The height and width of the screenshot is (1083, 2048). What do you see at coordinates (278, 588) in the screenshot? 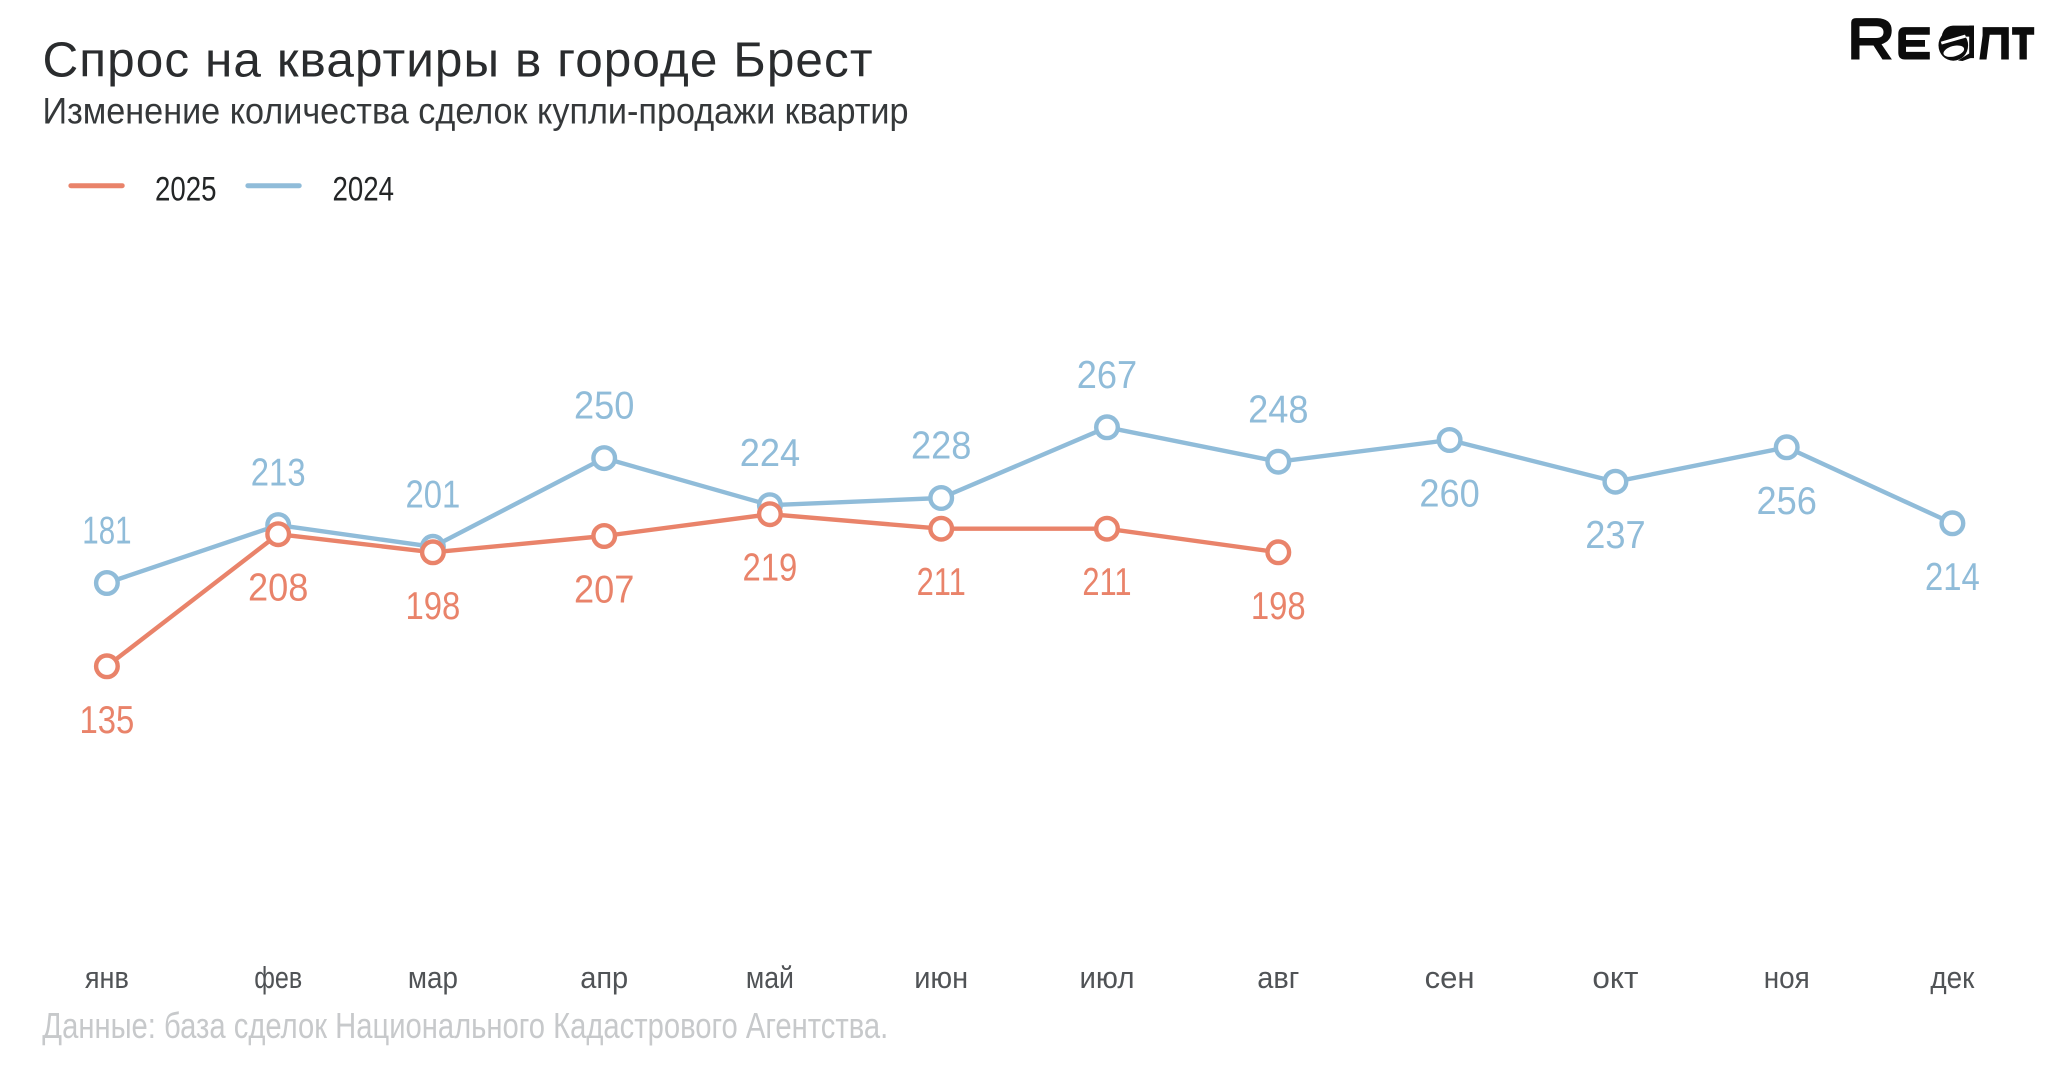
I see `svg-text: 208` at bounding box center [278, 588].